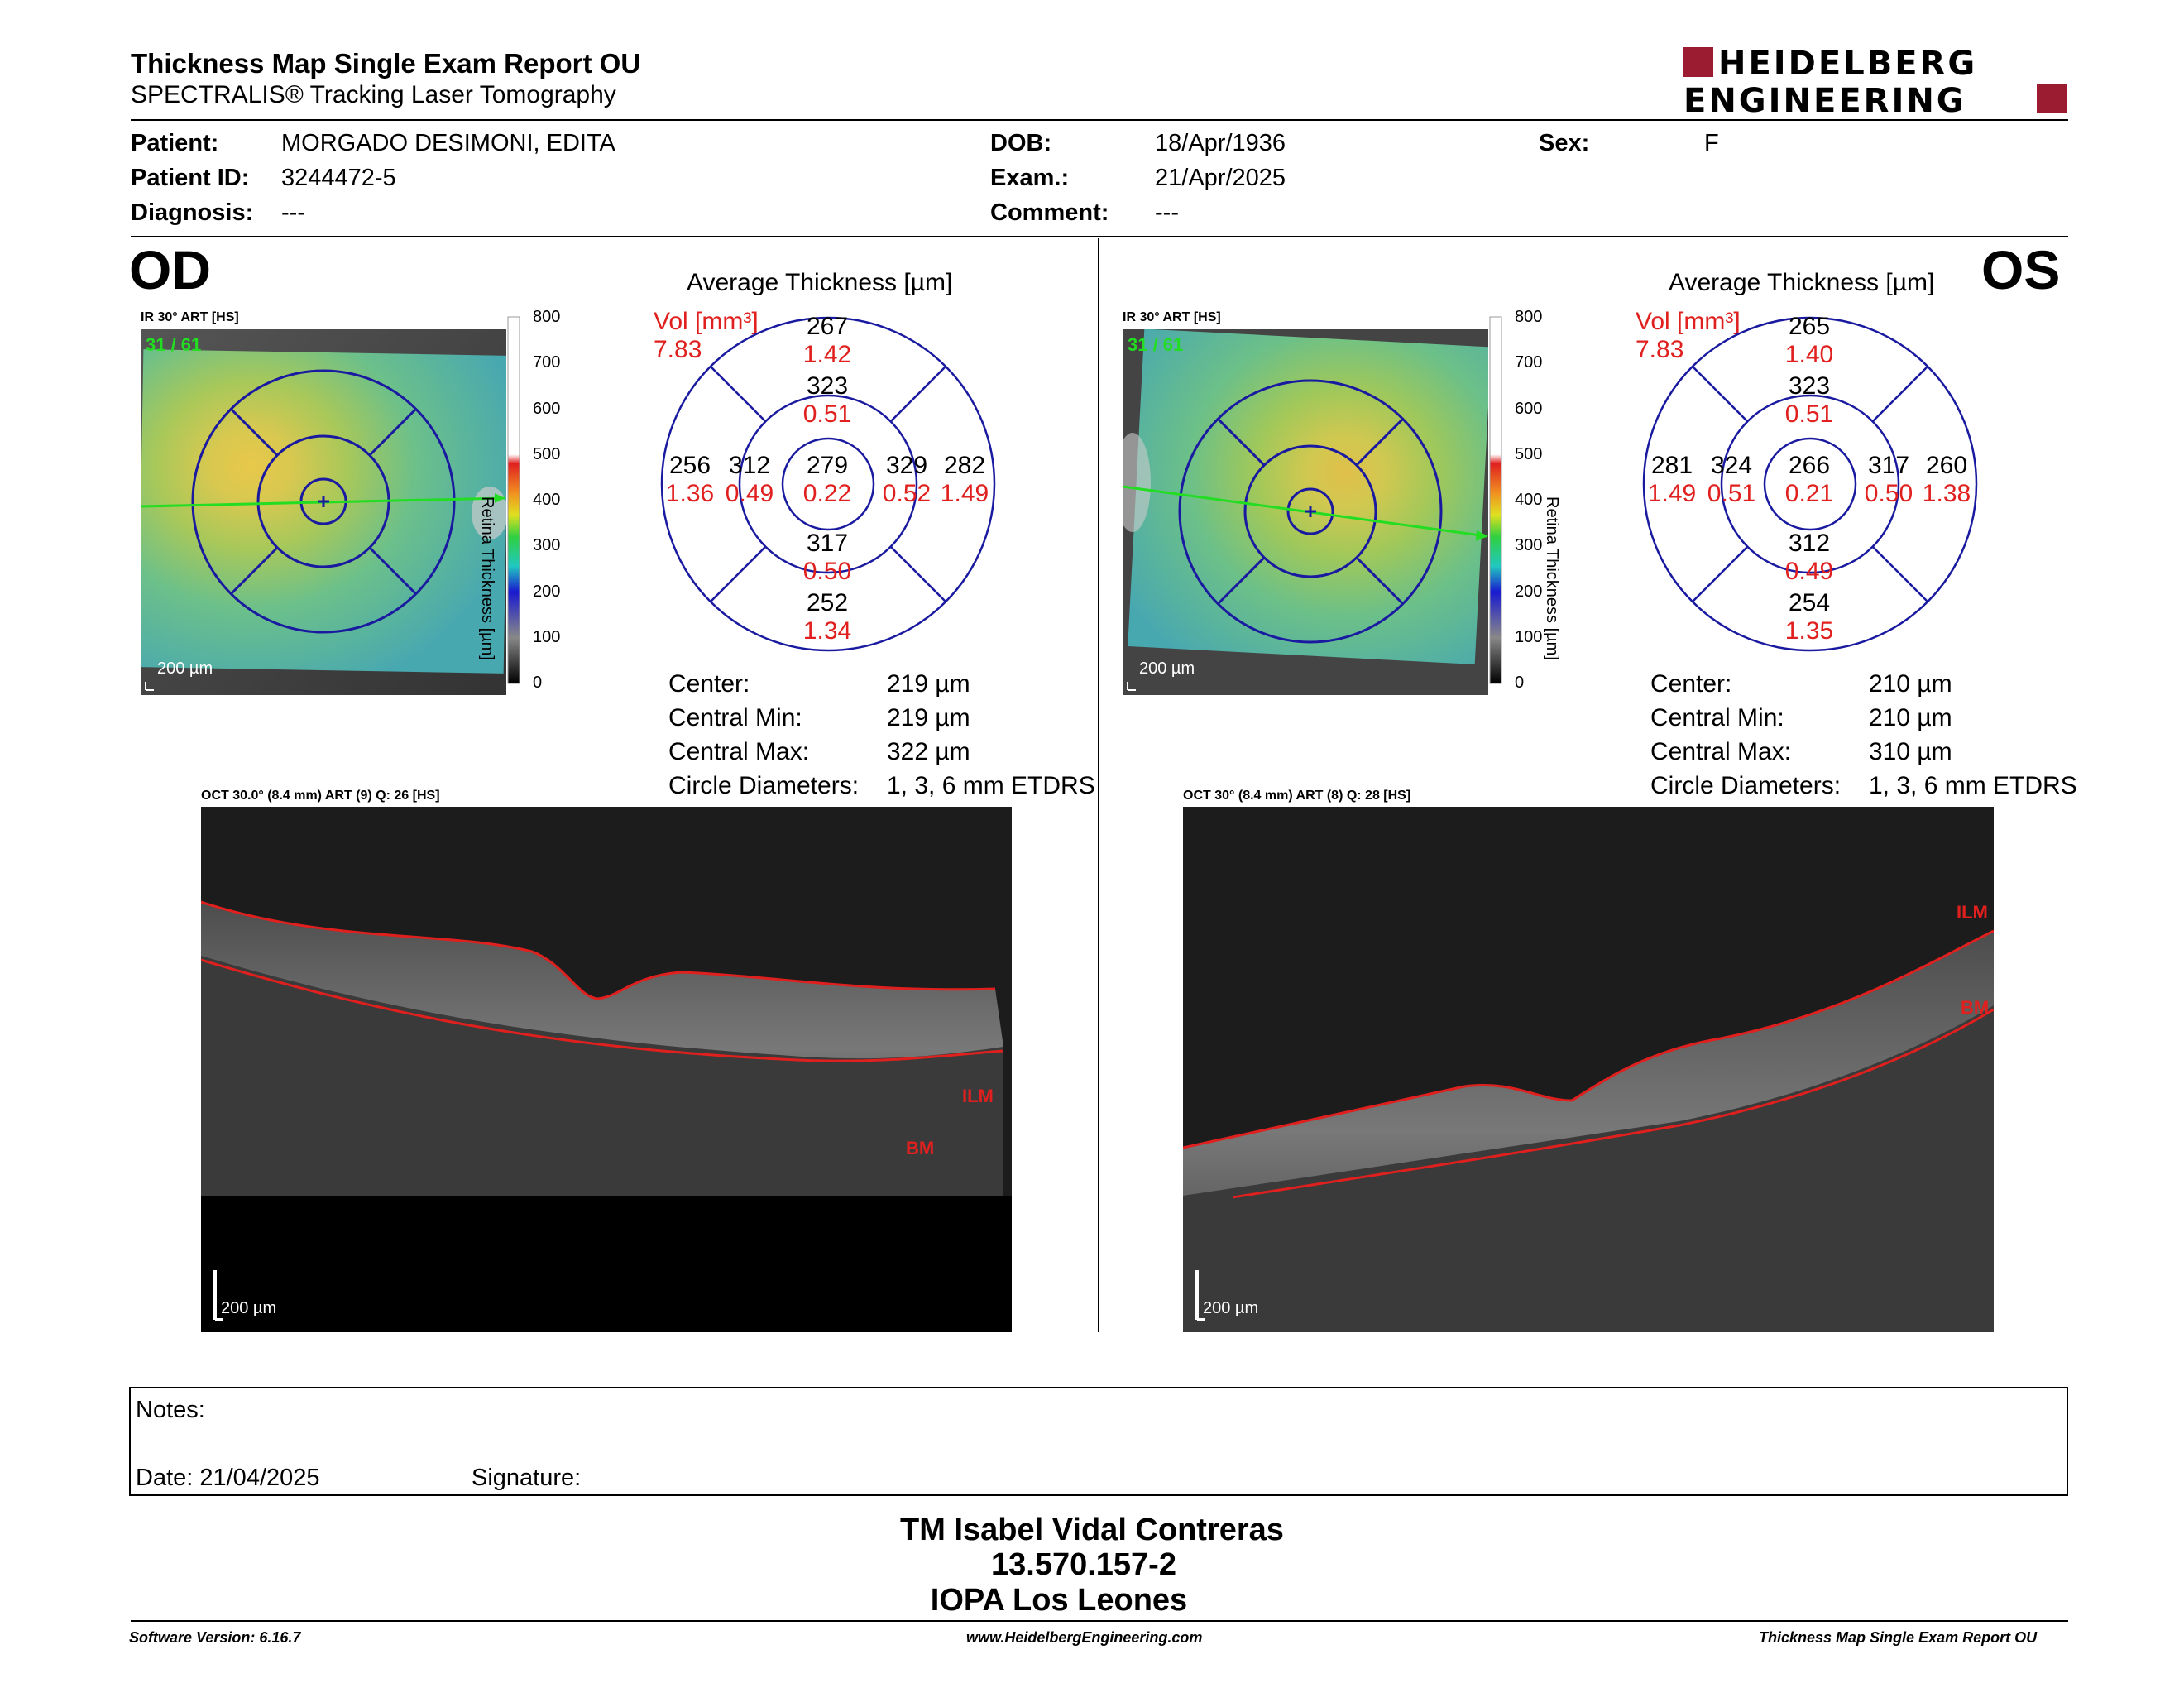  Describe the element at coordinates (448, 143) in the screenshot. I see `patient-name: MORGADO DESIMONI, EDITA` at that location.